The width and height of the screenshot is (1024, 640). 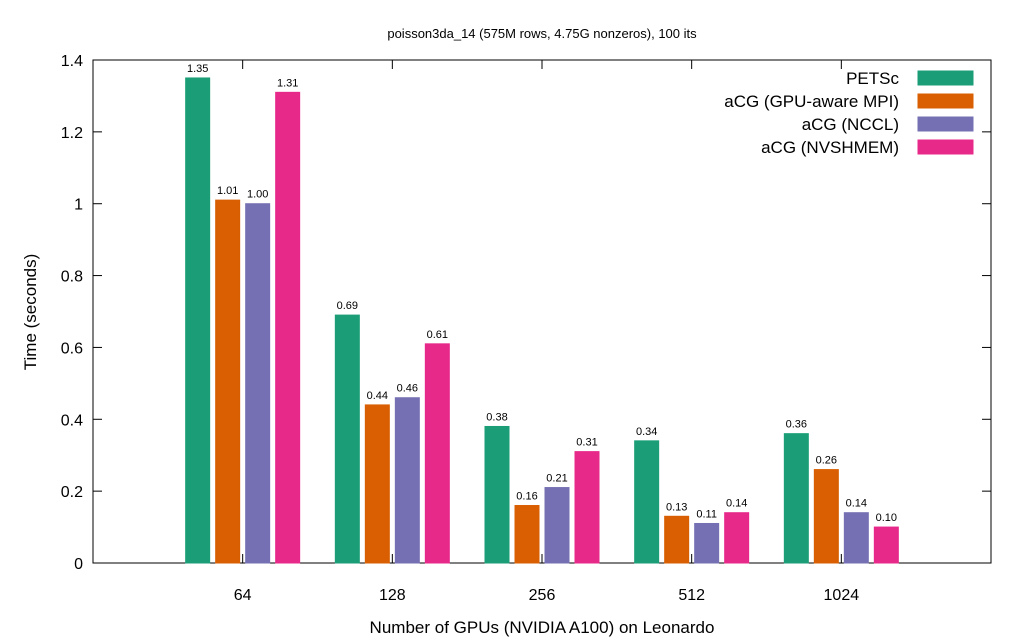 I want to click on x-tick-label: 256, so click(x=542, y=595).